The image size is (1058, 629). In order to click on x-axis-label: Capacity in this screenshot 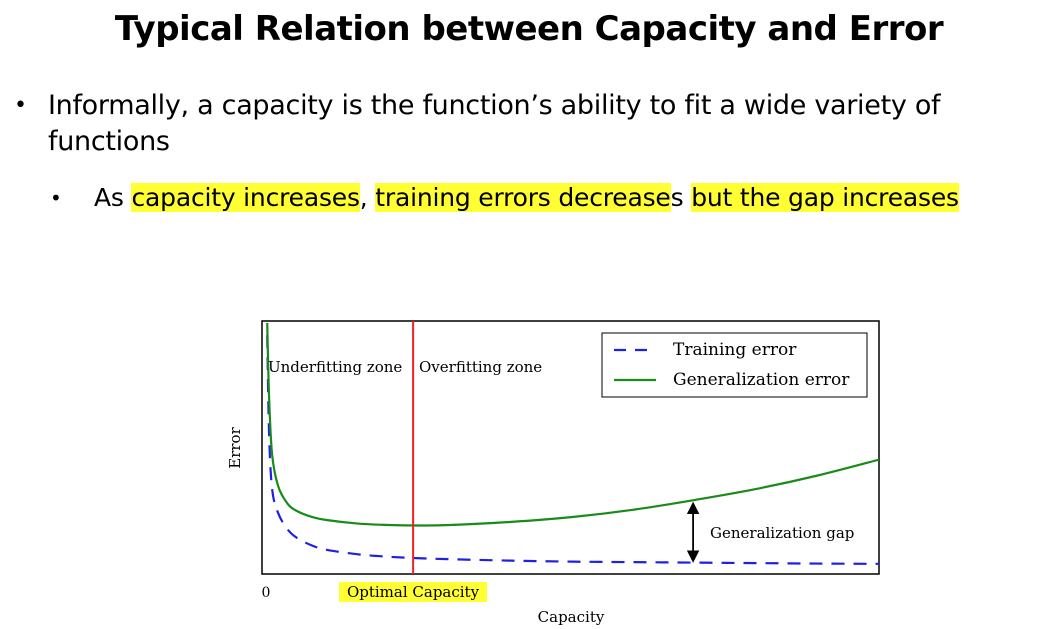, I will do `click(571, 617)`.